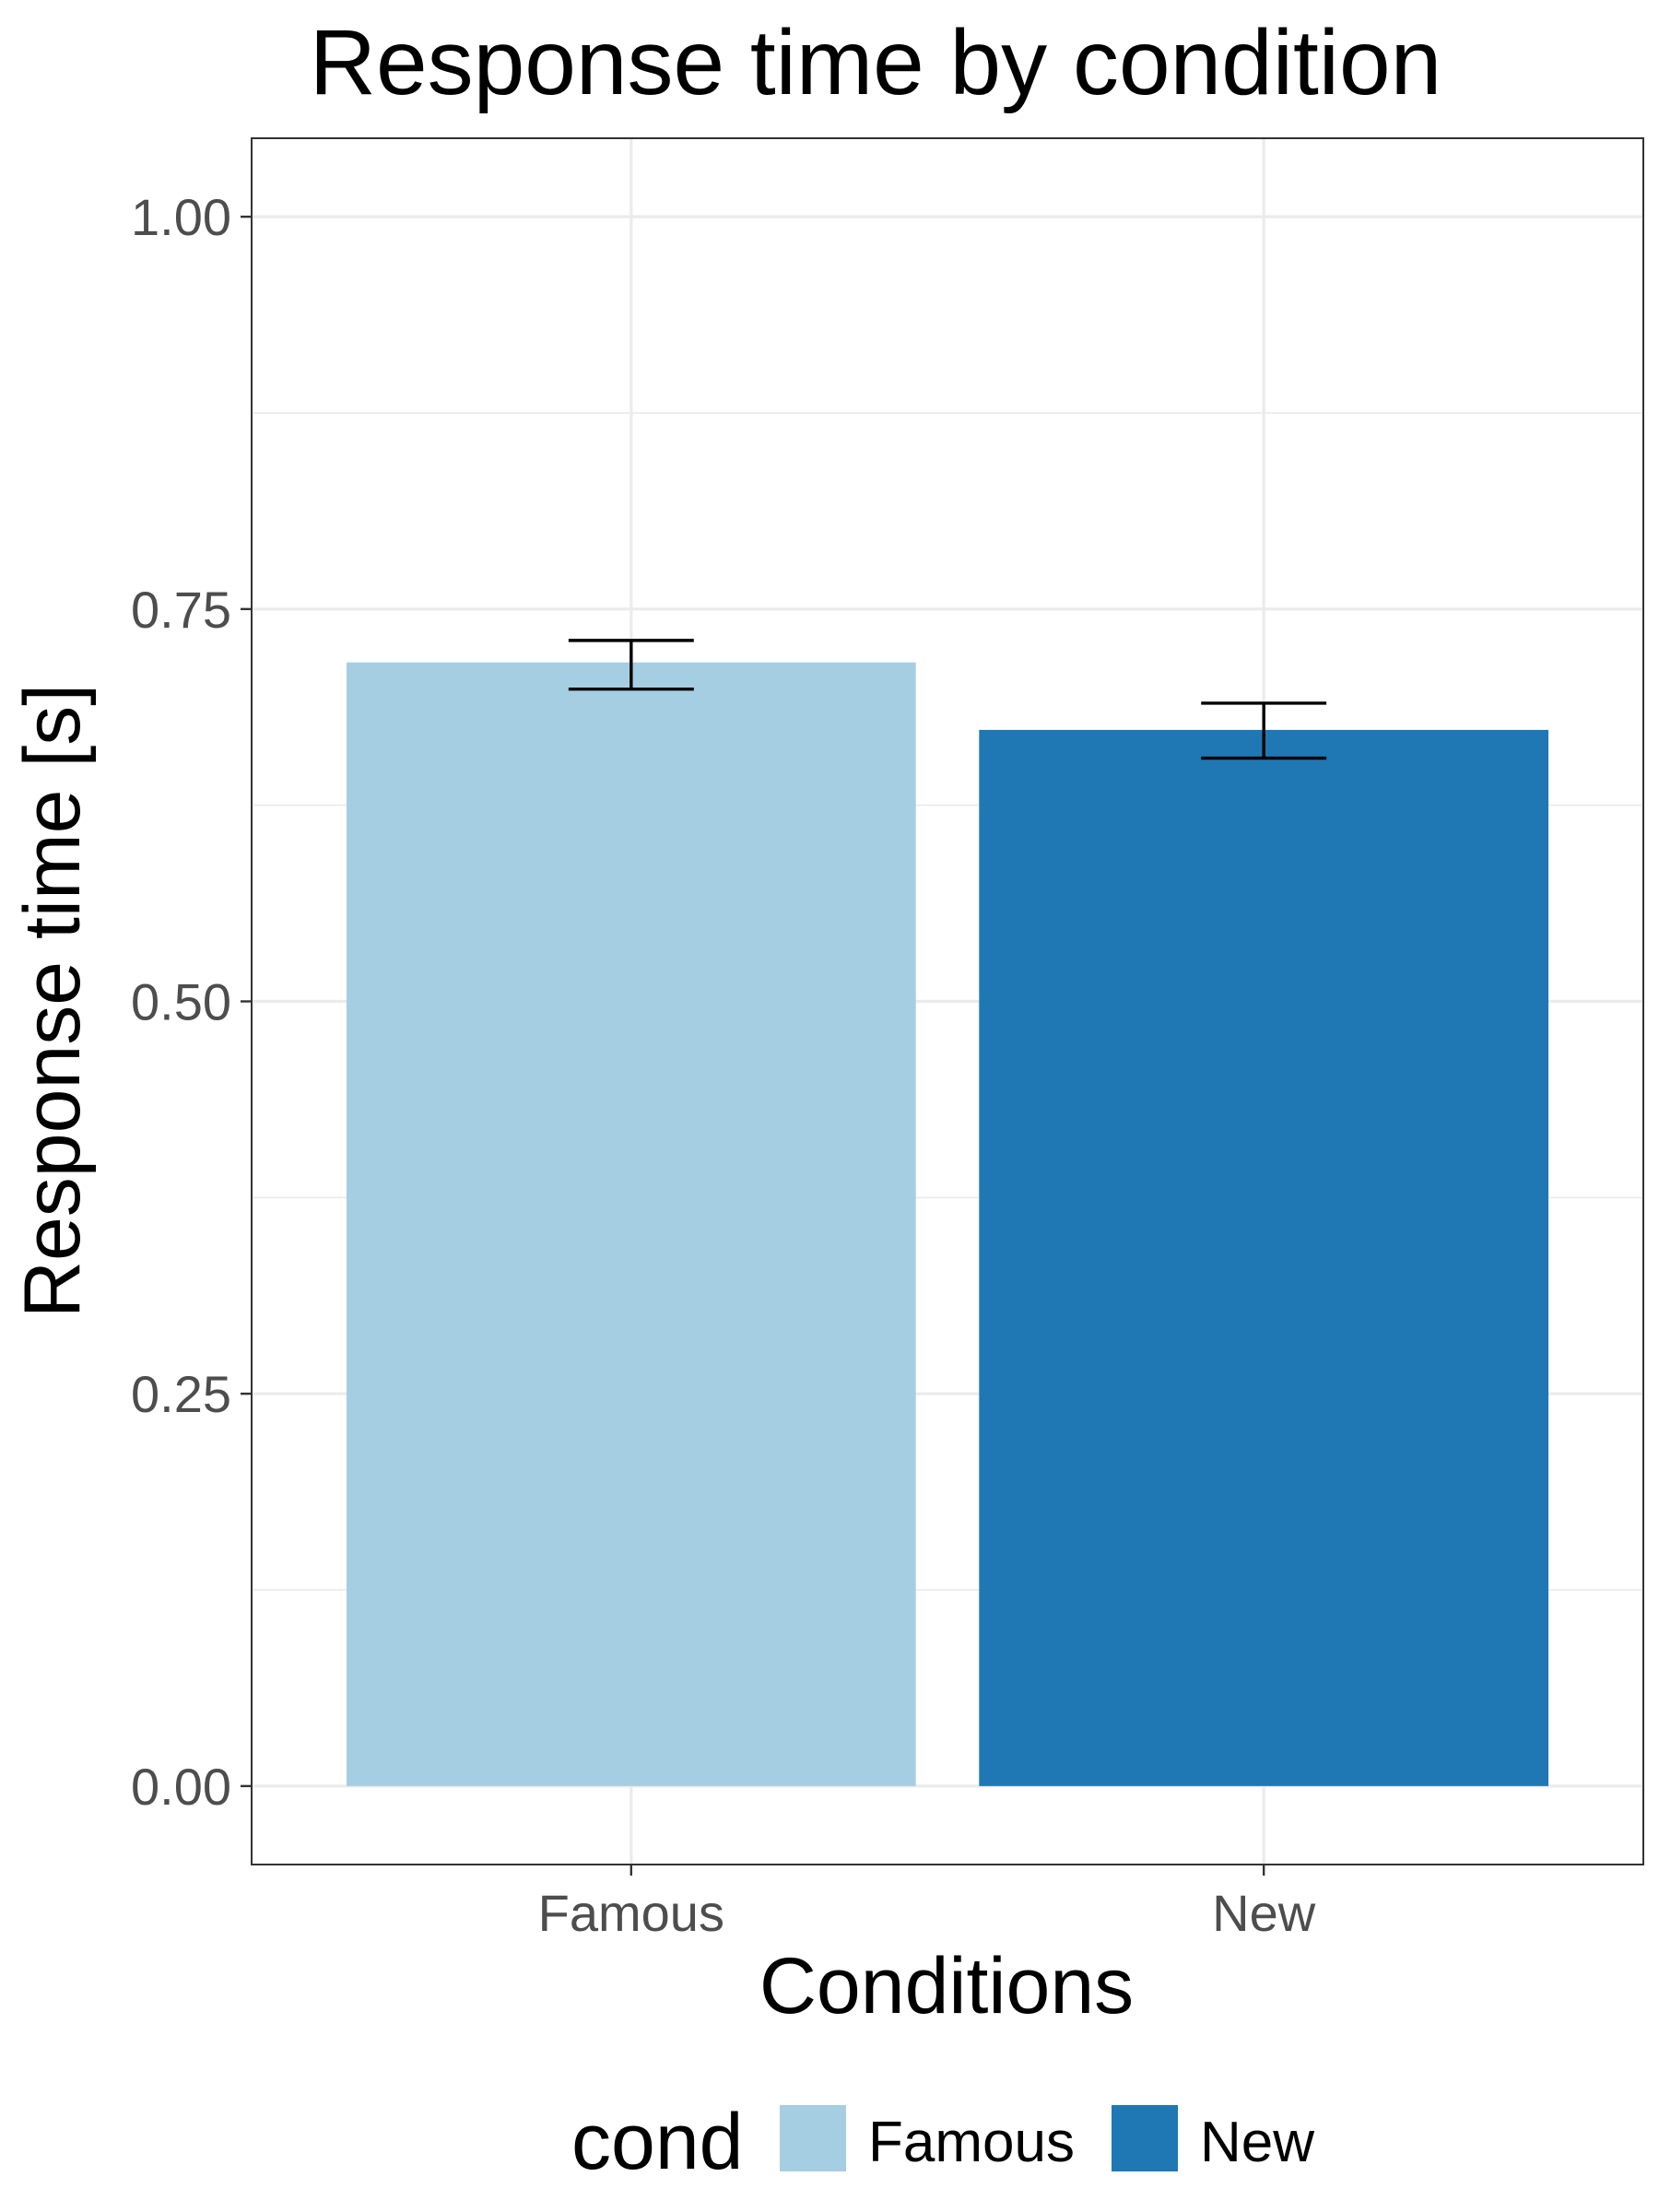 Image resolution: width=1659 pixels, height=2212 pixels. What do you see at coordinates (947, 699) in the screenshot?
I see `error-bars` at bounding box center [947, 699].